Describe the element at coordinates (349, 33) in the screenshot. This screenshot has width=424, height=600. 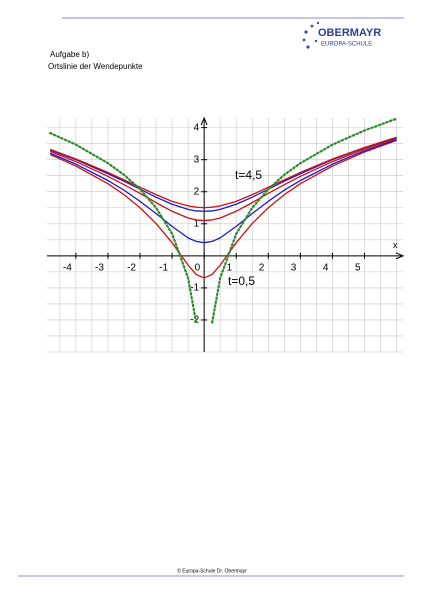
I see `logo-name: OBERMAYR` at that location.